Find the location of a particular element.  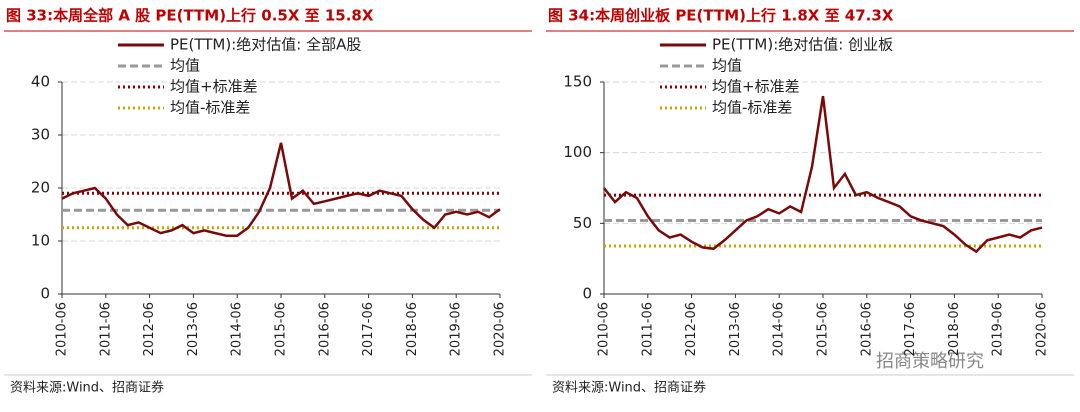

y-tick-label: 100 is located at coordinates (577, 152).